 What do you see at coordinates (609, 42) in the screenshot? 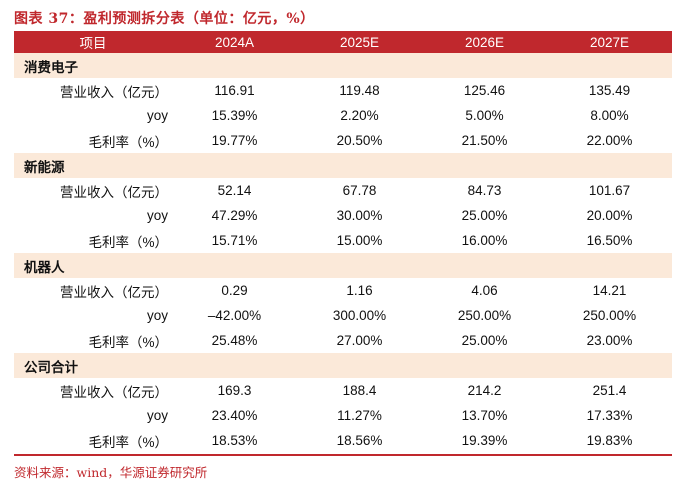
I see `header-2027e: 2027E` at bounding box center [609, 42].